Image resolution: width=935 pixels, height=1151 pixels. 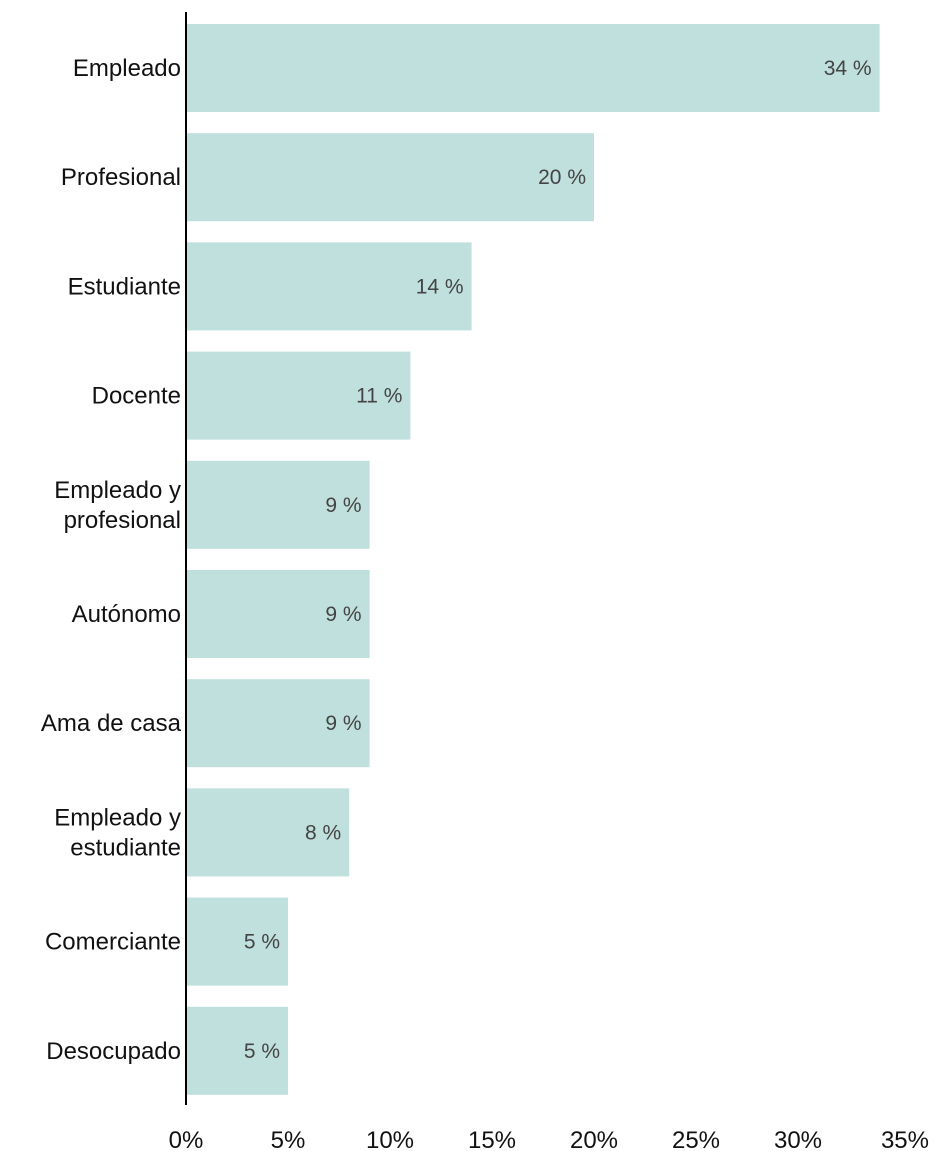 What do you see at coordinates (390, 1139) in the screenshot?
I see `x-tick-label: 10%` at bounding box center [390, 1139].